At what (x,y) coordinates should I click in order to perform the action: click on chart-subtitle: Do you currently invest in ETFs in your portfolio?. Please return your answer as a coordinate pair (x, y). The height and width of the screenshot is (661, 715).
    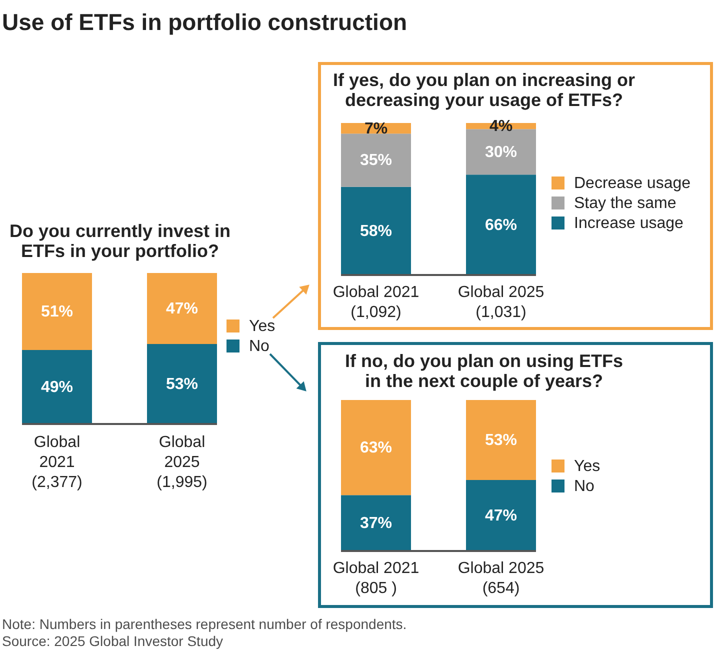
    Looking at the image, I should click on (120, 241).